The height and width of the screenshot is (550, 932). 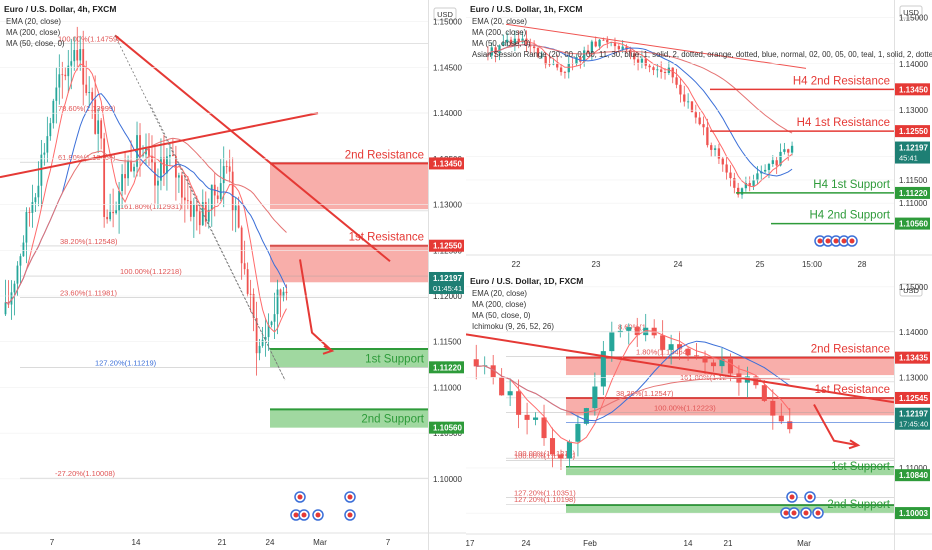 I want to click on zone-label-res: 1st Resistance, so click(x=852, y=390).